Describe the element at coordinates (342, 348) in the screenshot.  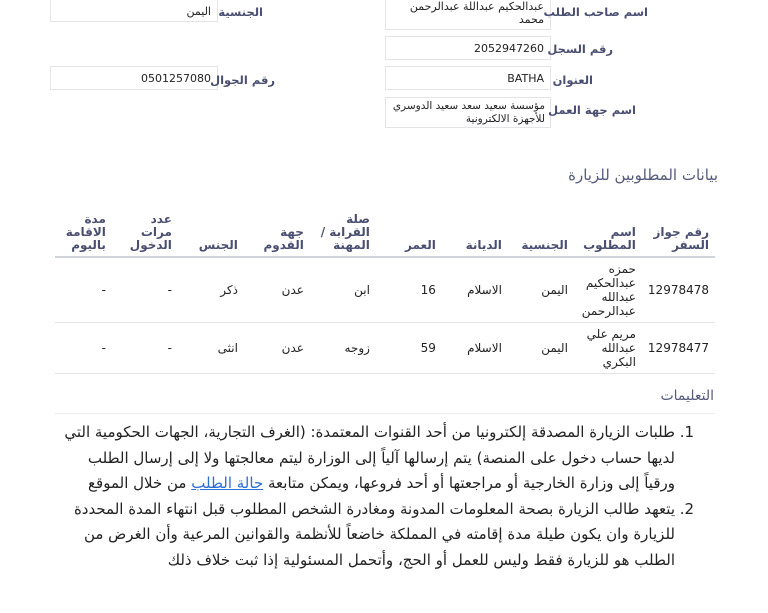
I see `cell: زوجه` at that location.